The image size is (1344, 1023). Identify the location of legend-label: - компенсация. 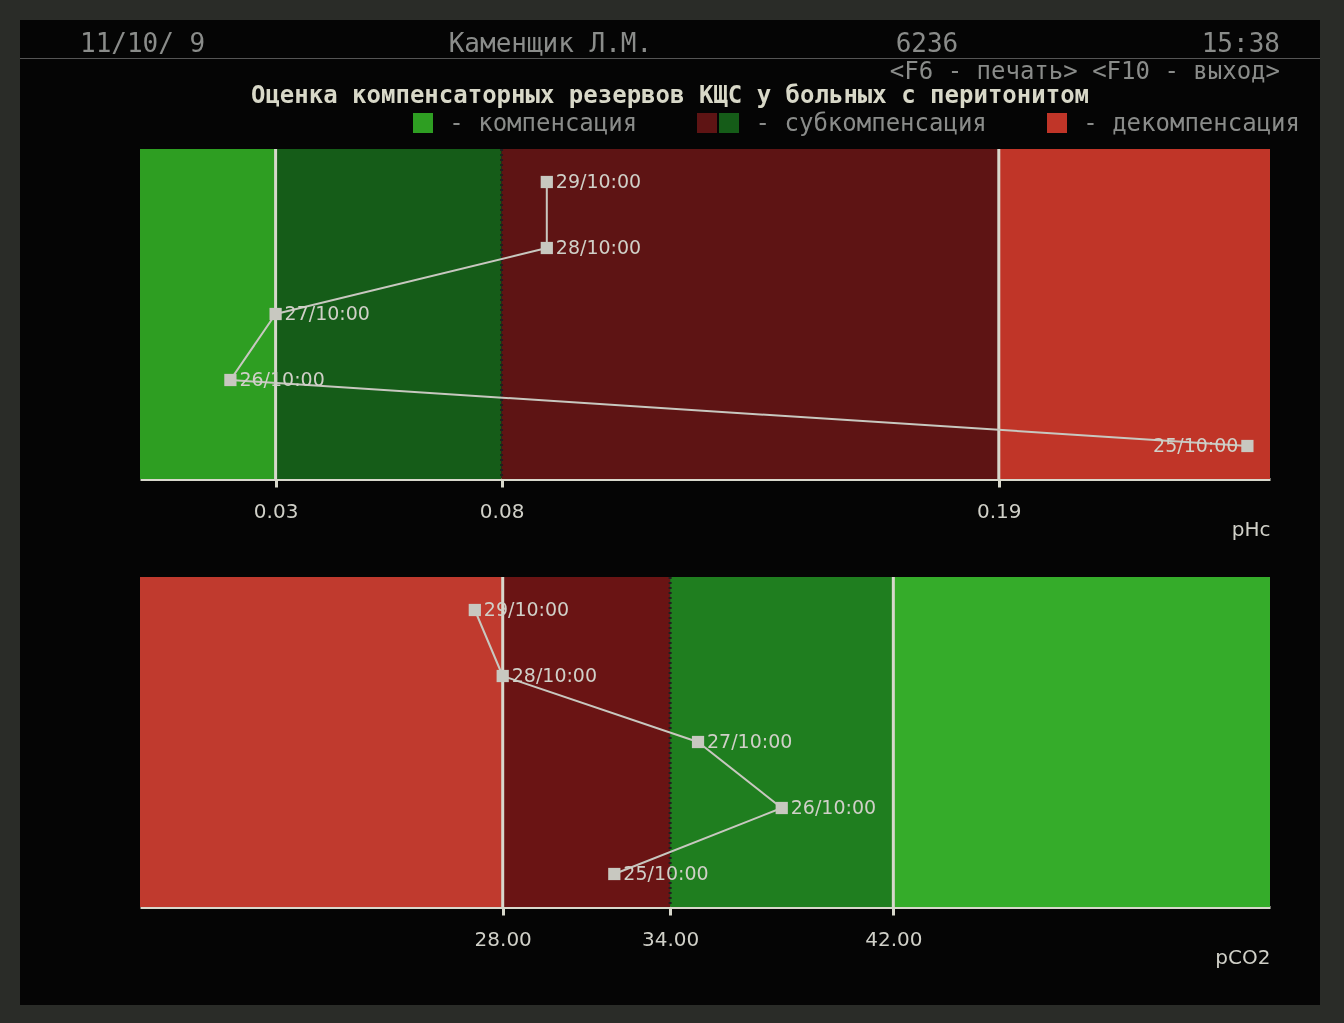
(543, 123).